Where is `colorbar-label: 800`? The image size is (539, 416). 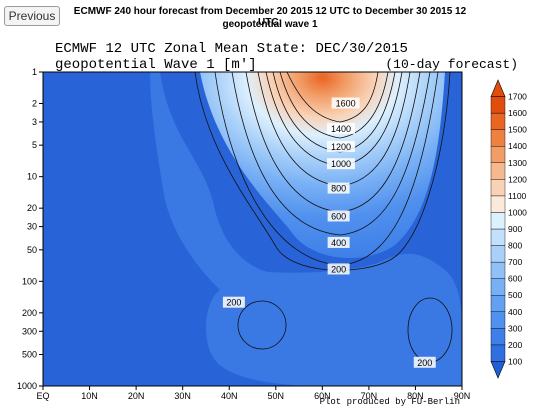
colorbar-label: 800 is located at coordinates (515, 246).